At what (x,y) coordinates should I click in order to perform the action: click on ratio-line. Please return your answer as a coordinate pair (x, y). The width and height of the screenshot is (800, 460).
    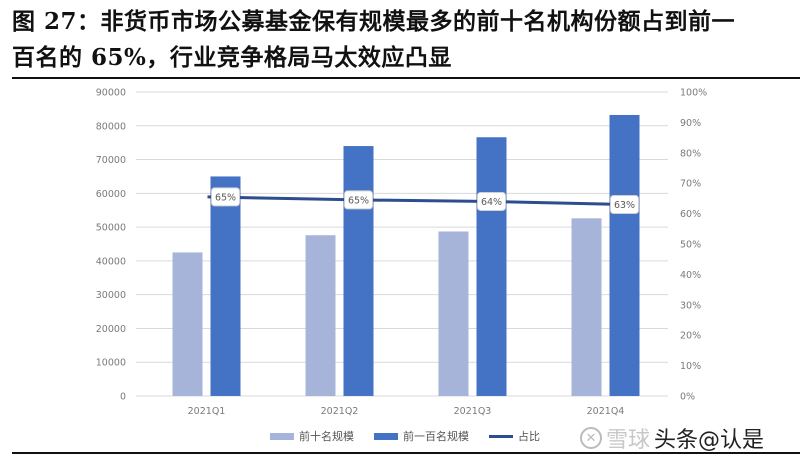
    Looking at the image, I should click on (416, 200).